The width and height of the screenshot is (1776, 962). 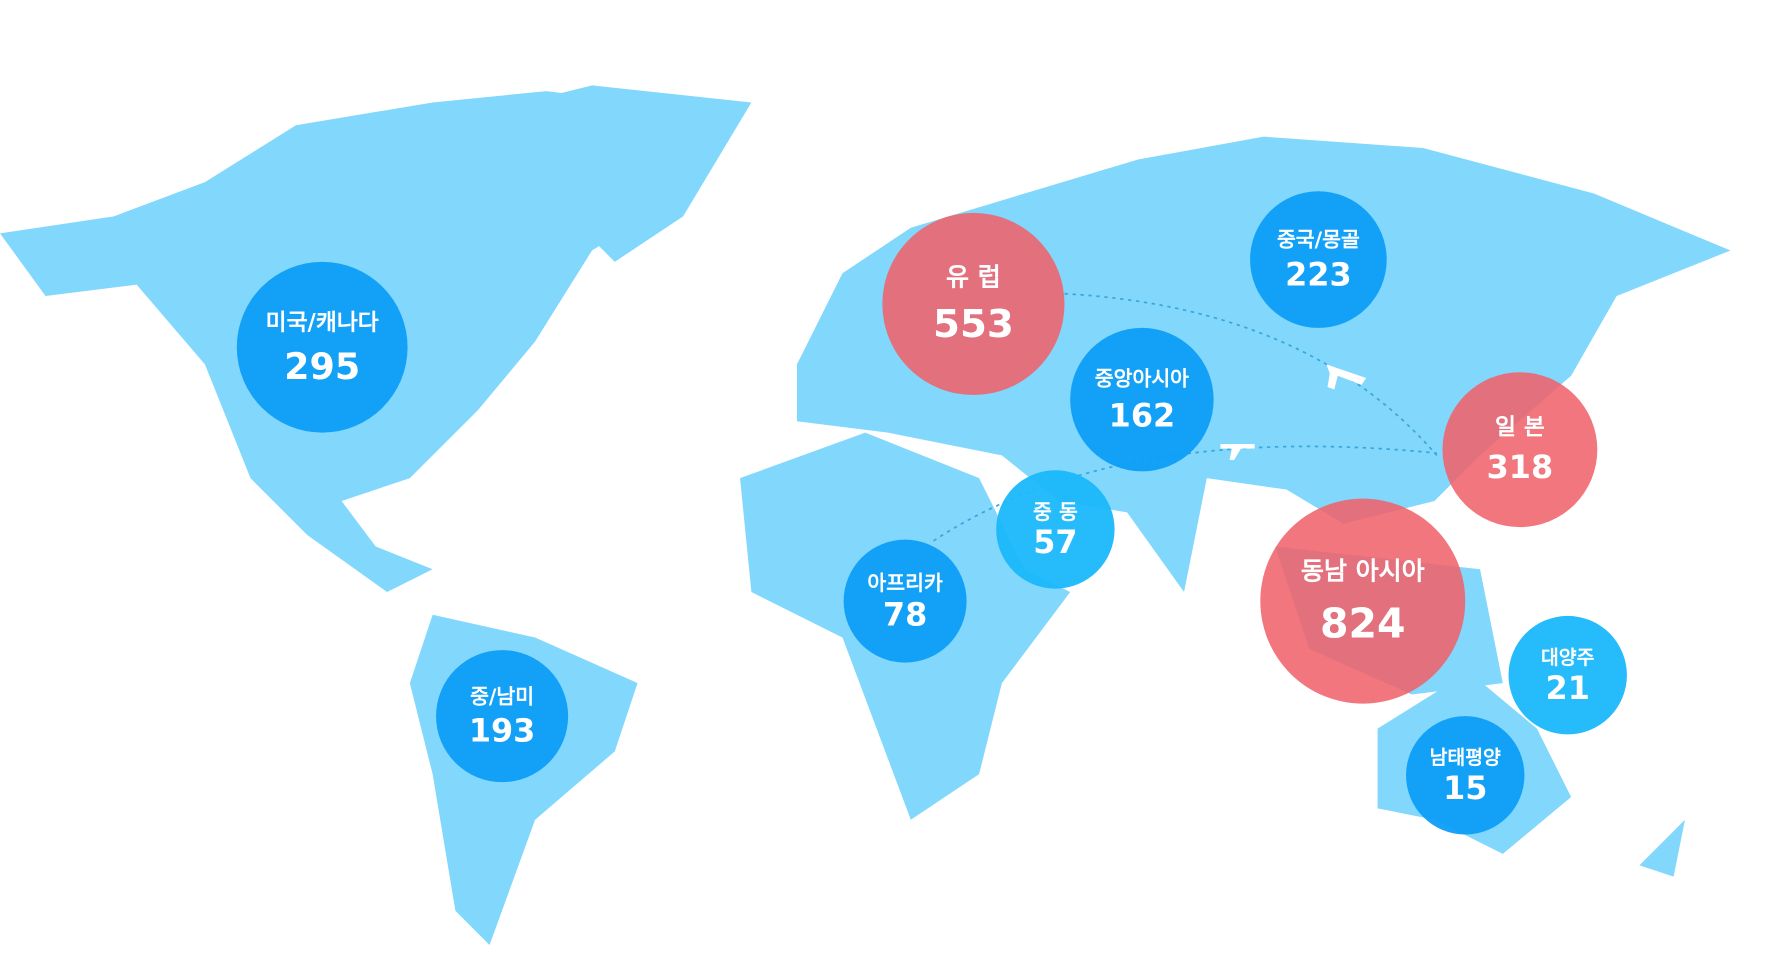 I want to click on region-value: 553, so click(x=973, y=324).